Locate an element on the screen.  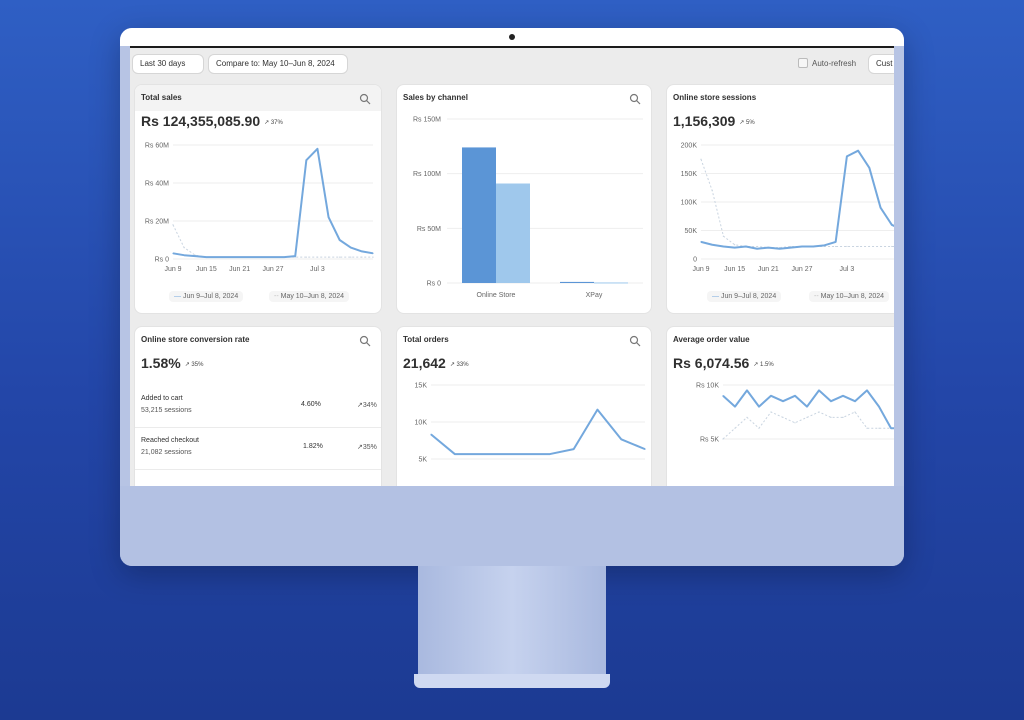
funnel-step-label: Added to cart is located at coordinates (162, 398).